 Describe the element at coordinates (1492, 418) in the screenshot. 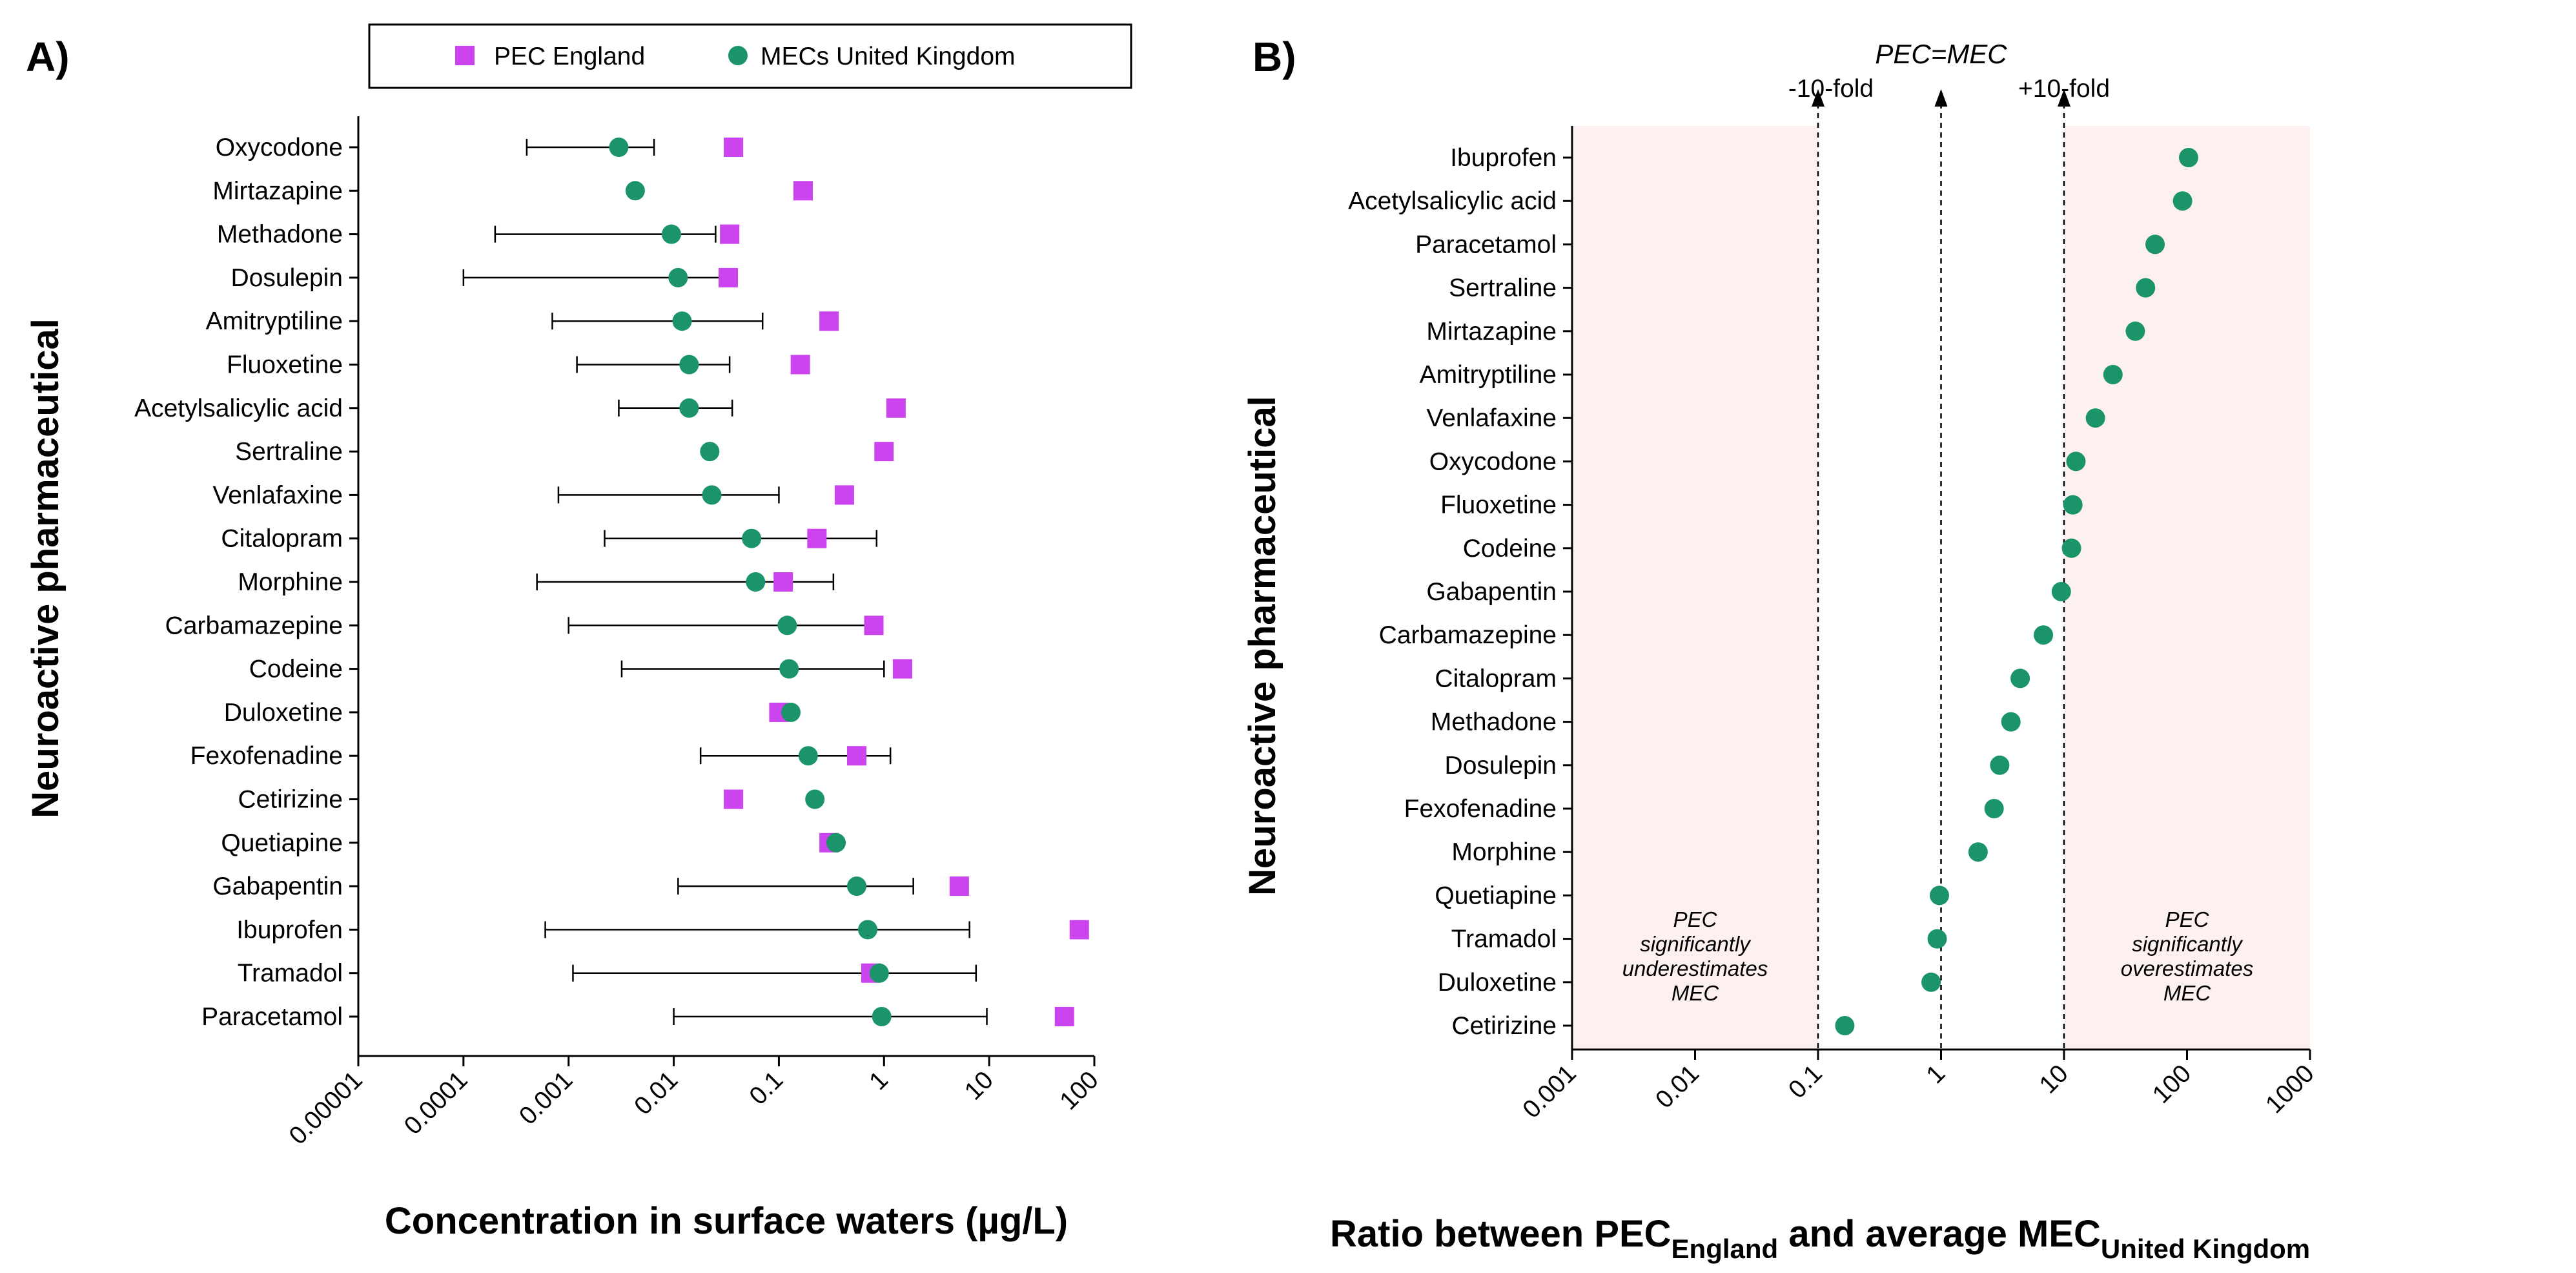

I see `panel-b-category-venlafaxine: Venlafaxine` at that location.